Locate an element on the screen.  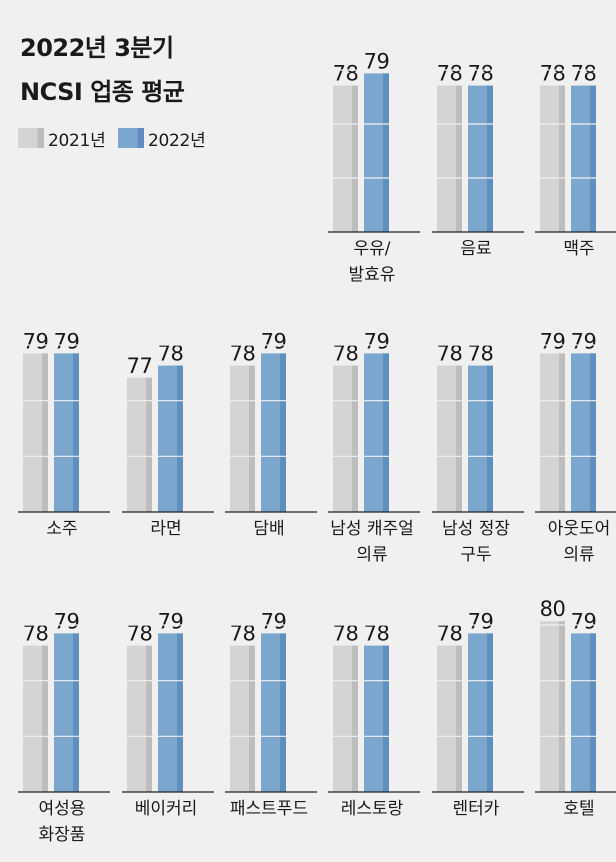
category-label: 레스토랑 is located at coordinates (372, 809).